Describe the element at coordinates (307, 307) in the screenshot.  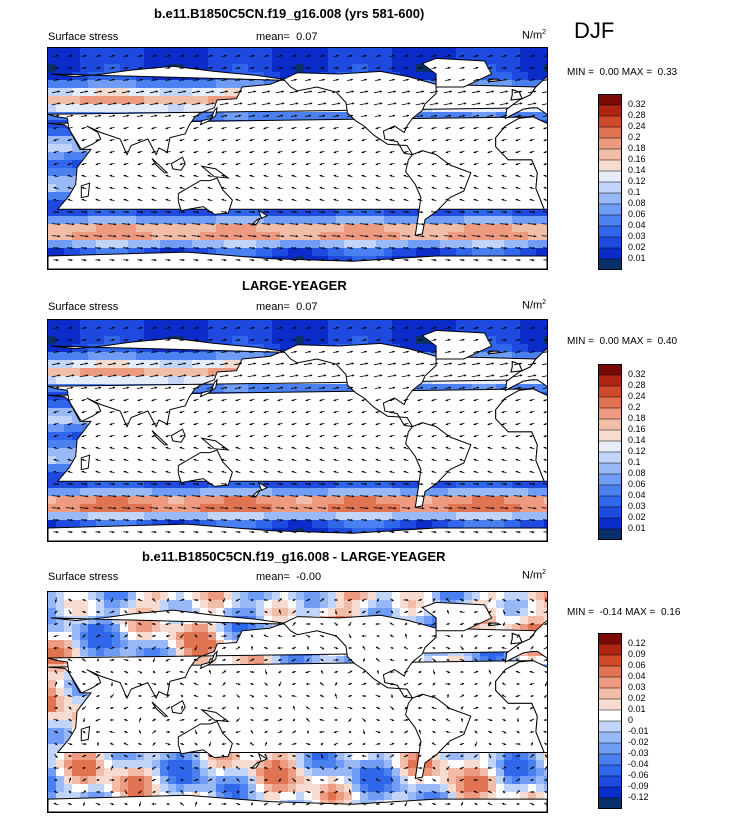
I see `panel-2-mean-value: 0.07` at that location.